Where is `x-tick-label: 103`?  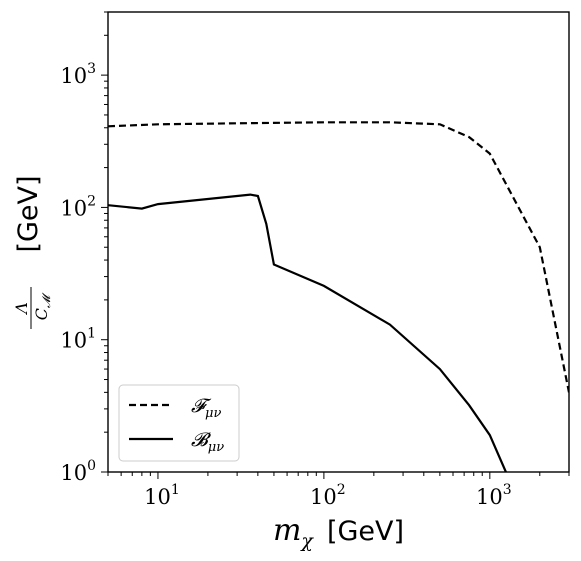 x-tick-label: 103 is located at coordinates (494, 495).